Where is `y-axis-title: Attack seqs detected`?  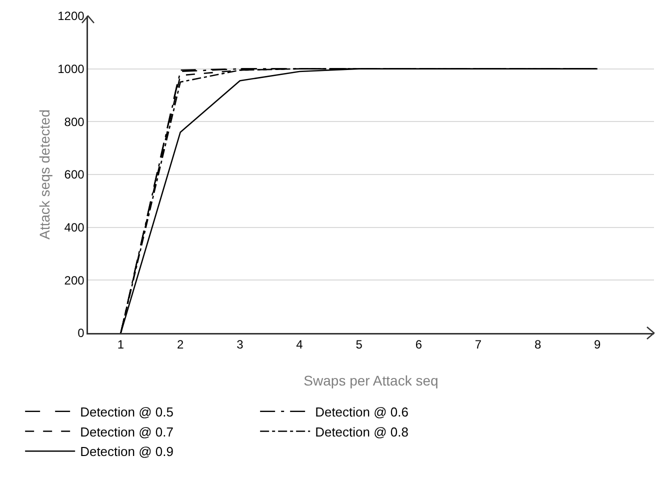 y-axis-title: Attack seqs detected is located at coordinates (44, 175).